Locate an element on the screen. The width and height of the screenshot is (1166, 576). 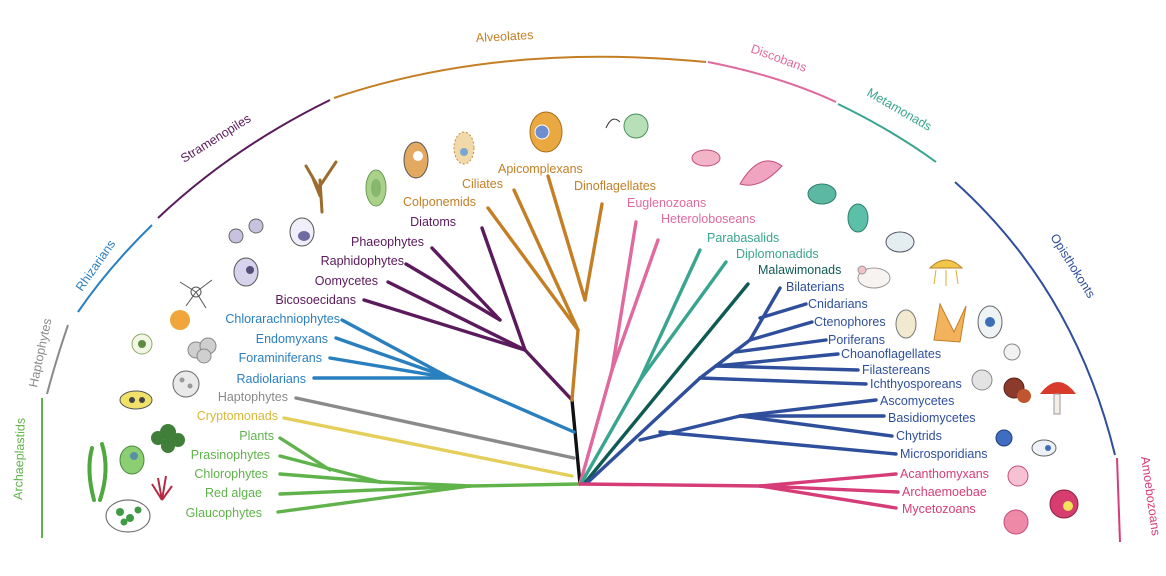
dinoflagellate-illustration is located at coordinates (627, 126).